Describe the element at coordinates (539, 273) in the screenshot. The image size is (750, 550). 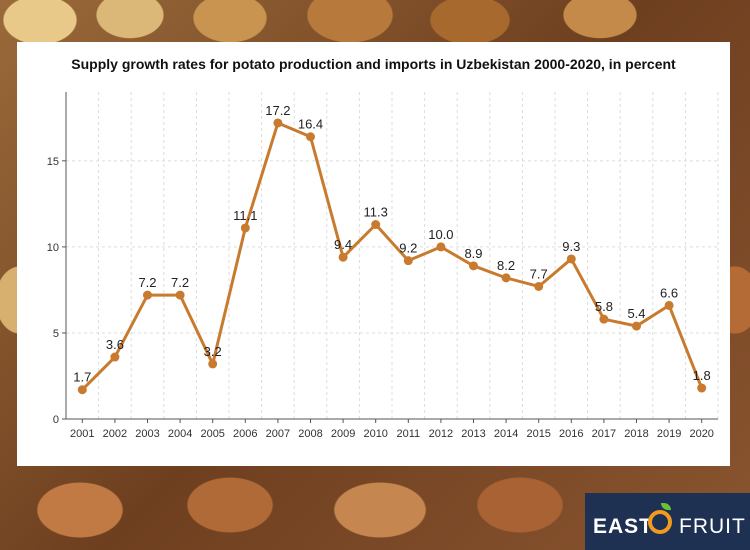
I see `data-label: 7.7` at that location.